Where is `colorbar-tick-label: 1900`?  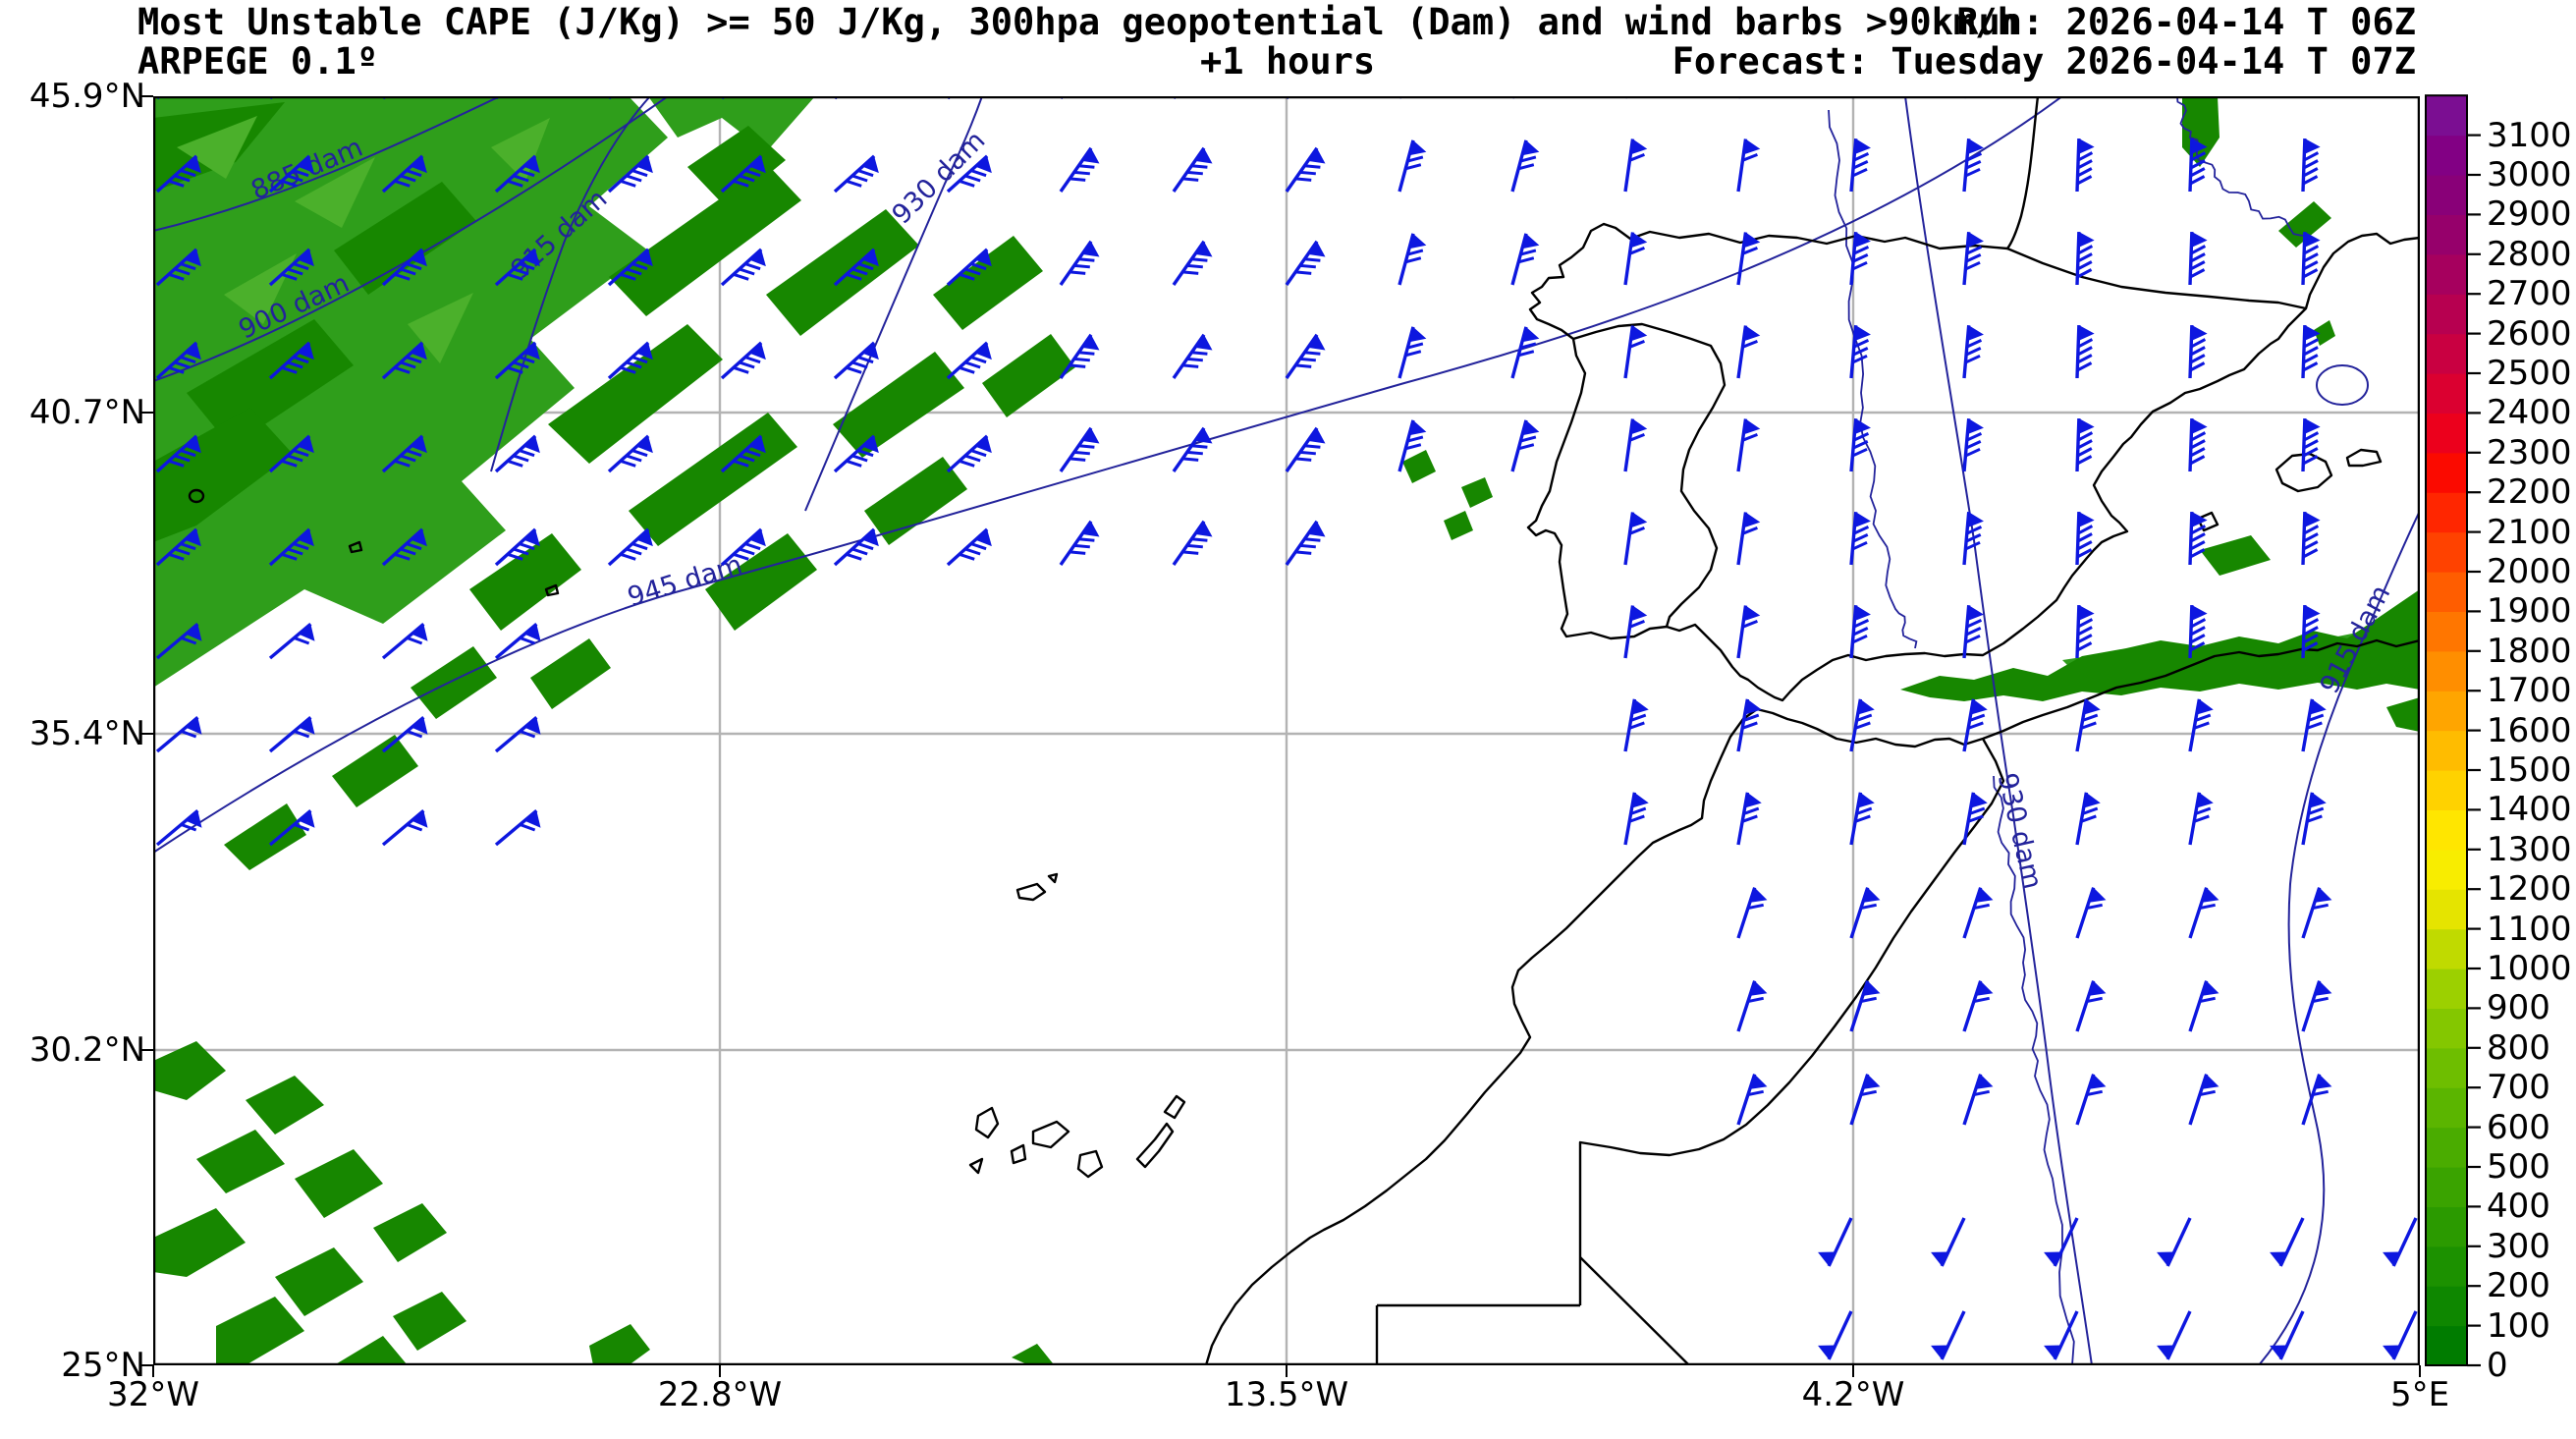 colorbar-tick-label: 1900 is located at coordinates (2529, 611).